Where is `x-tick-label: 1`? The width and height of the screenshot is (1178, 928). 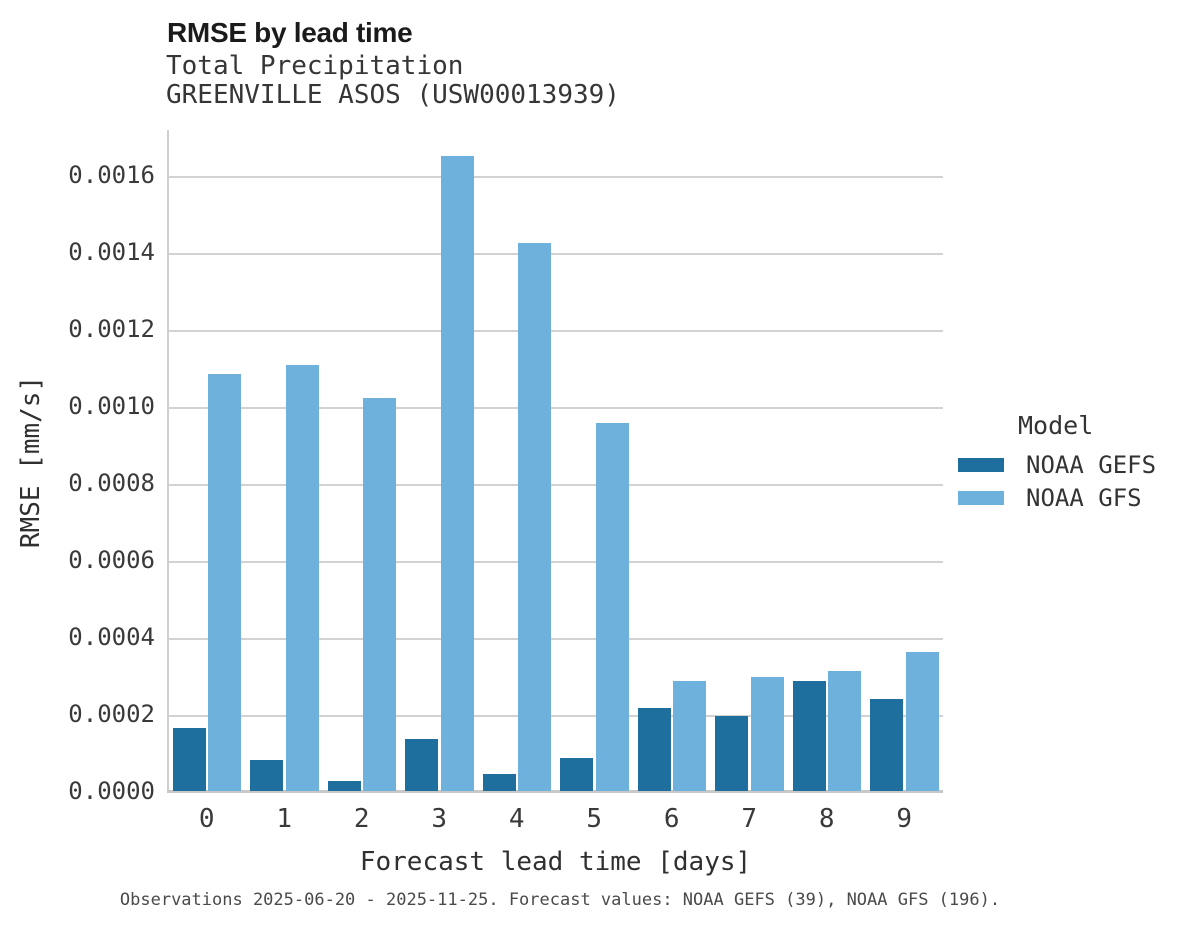
x-tick-label: 1 is located at coordinates (284, 819).